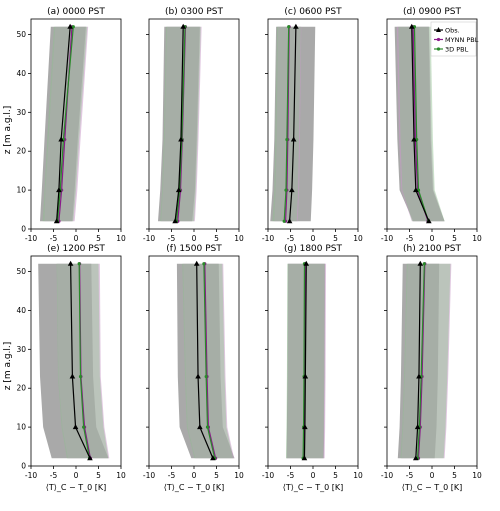  I want to click on panel-5: (f) 1500 PST -10 -5 0 5 10 ⟨T⟩_C − T_0 [K], so click(193, 368).